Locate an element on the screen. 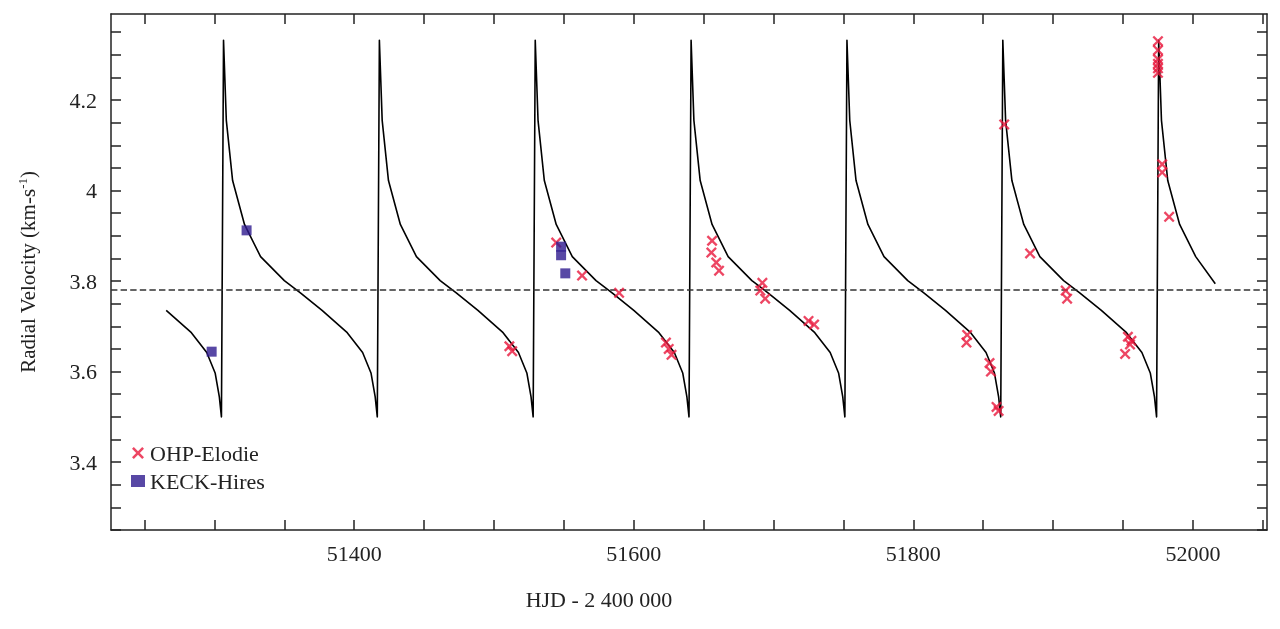 The image size is (1280, 629). x-tick-label: 51600 is located at coordinates (634, 553).